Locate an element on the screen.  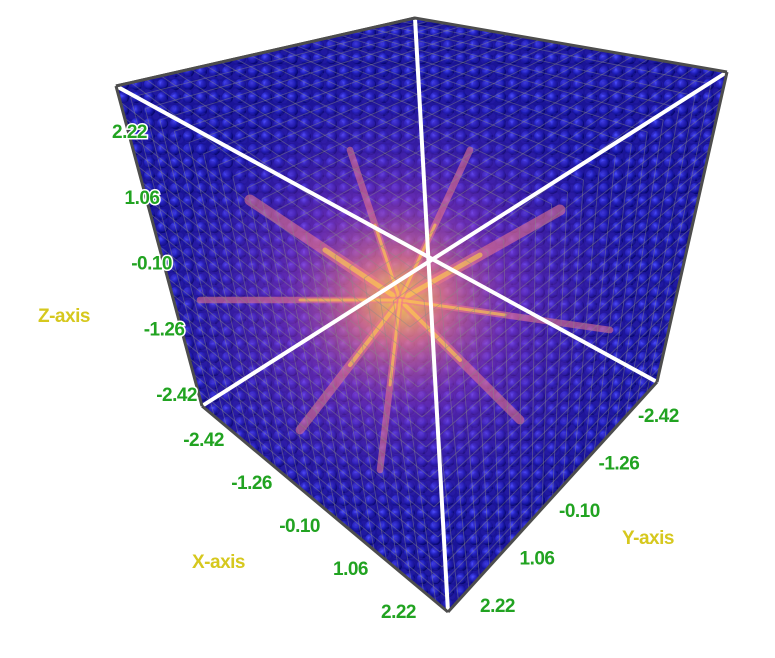
y-tick-label: 2.22 is located at coordinates (497, 606).